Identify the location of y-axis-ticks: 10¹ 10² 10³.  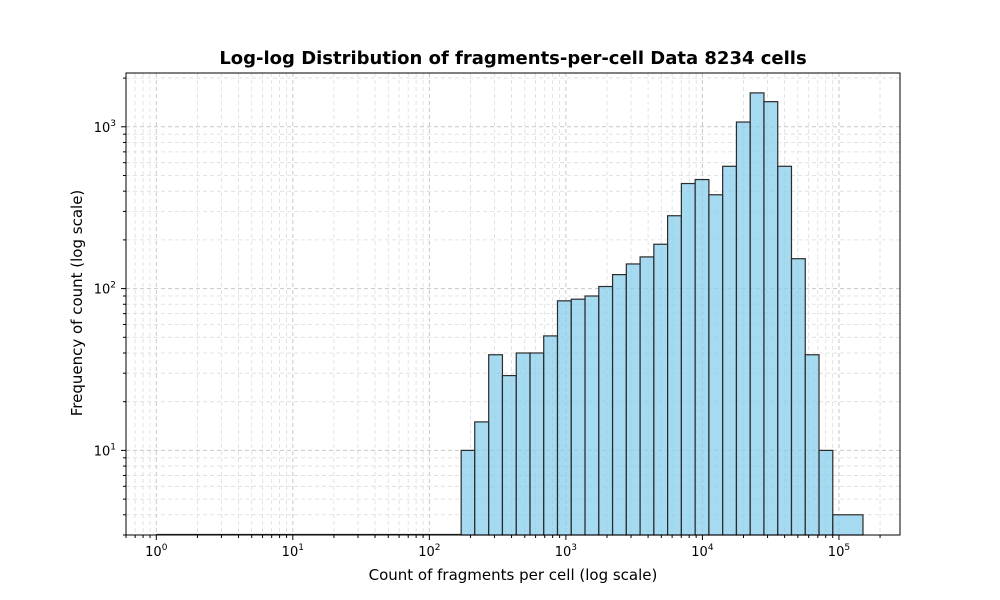
(110, 306).